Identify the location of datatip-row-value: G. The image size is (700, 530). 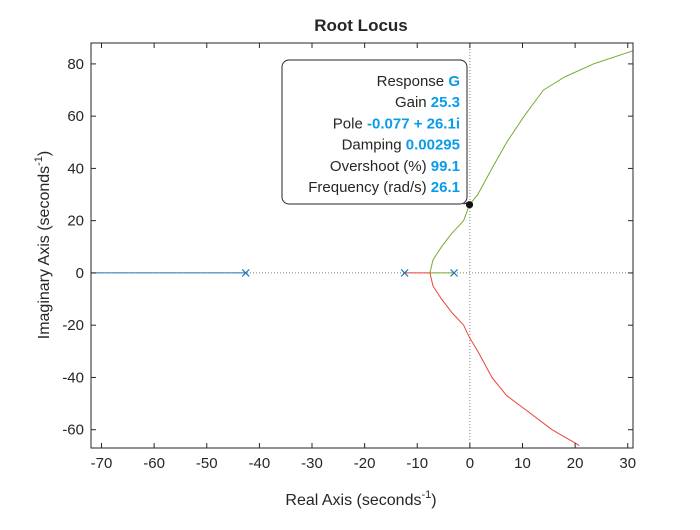
(454, 81).